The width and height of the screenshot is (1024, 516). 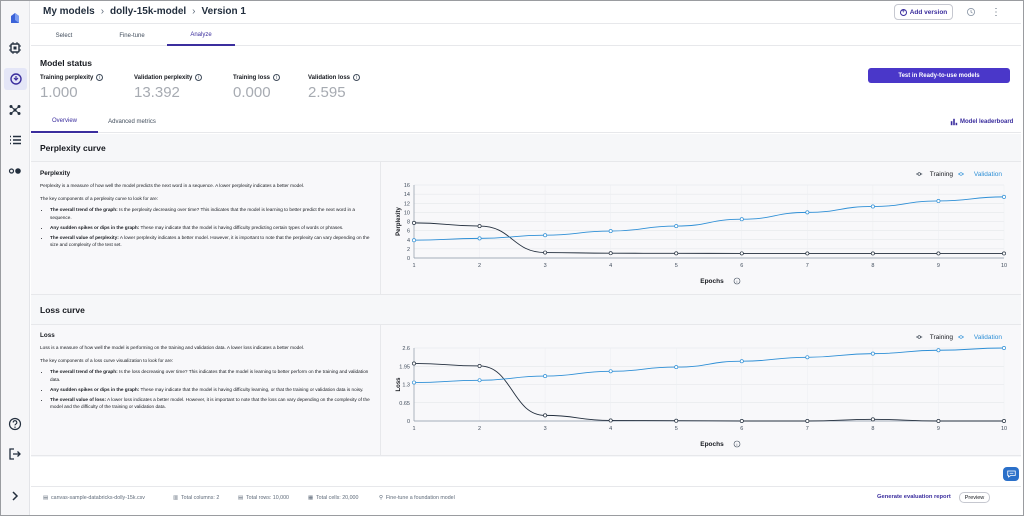 I want to click on ml-ops-icon, so click(x=15, y=110).